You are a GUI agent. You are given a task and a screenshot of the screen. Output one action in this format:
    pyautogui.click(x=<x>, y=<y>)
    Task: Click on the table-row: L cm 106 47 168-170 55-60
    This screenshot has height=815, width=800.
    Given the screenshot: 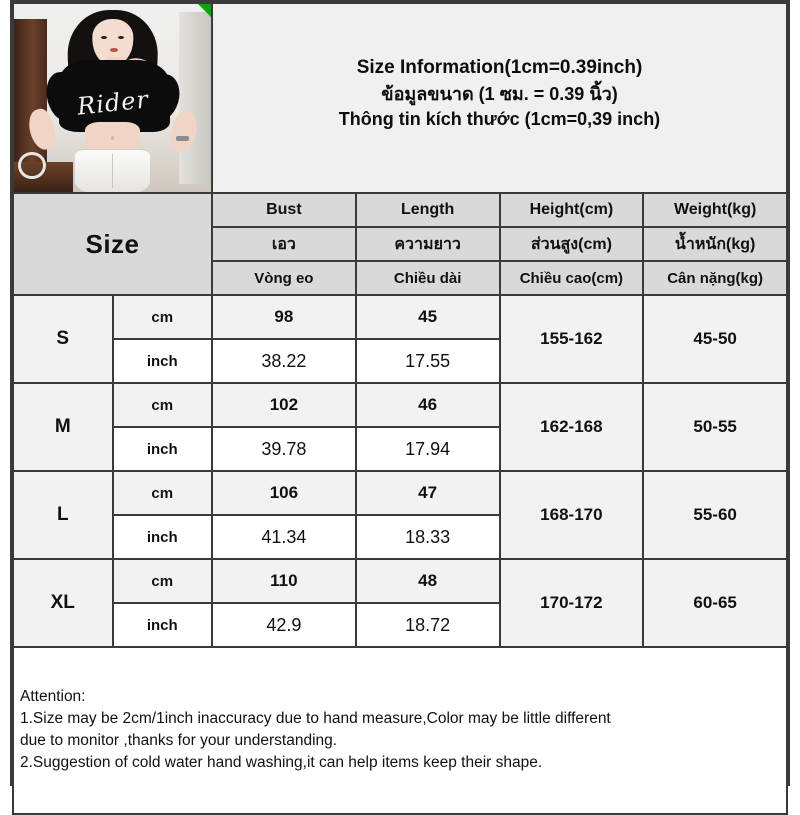 What is the action you would take?
    pyautogui.click(x=400, y=515)
    